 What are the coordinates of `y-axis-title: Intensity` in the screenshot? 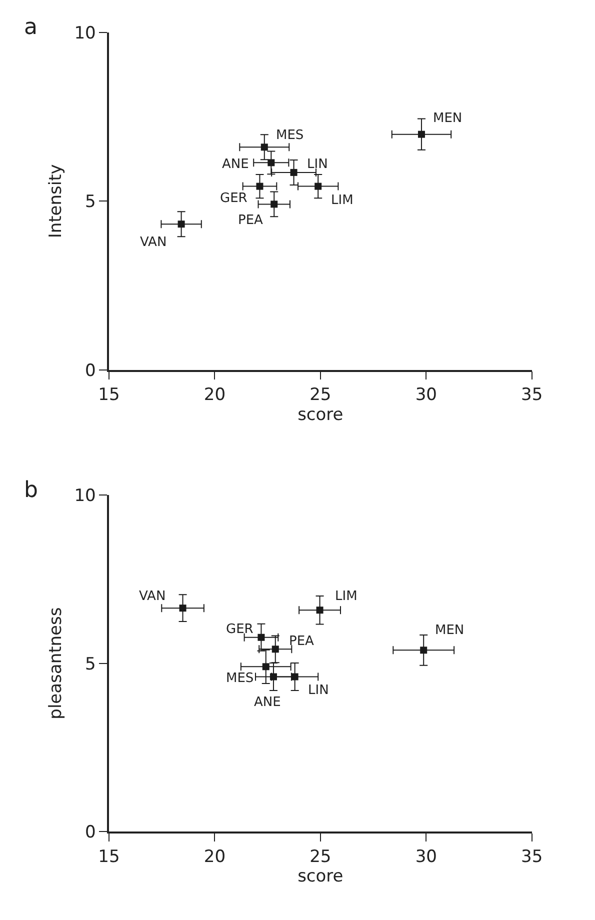 It's located at (56, 201).